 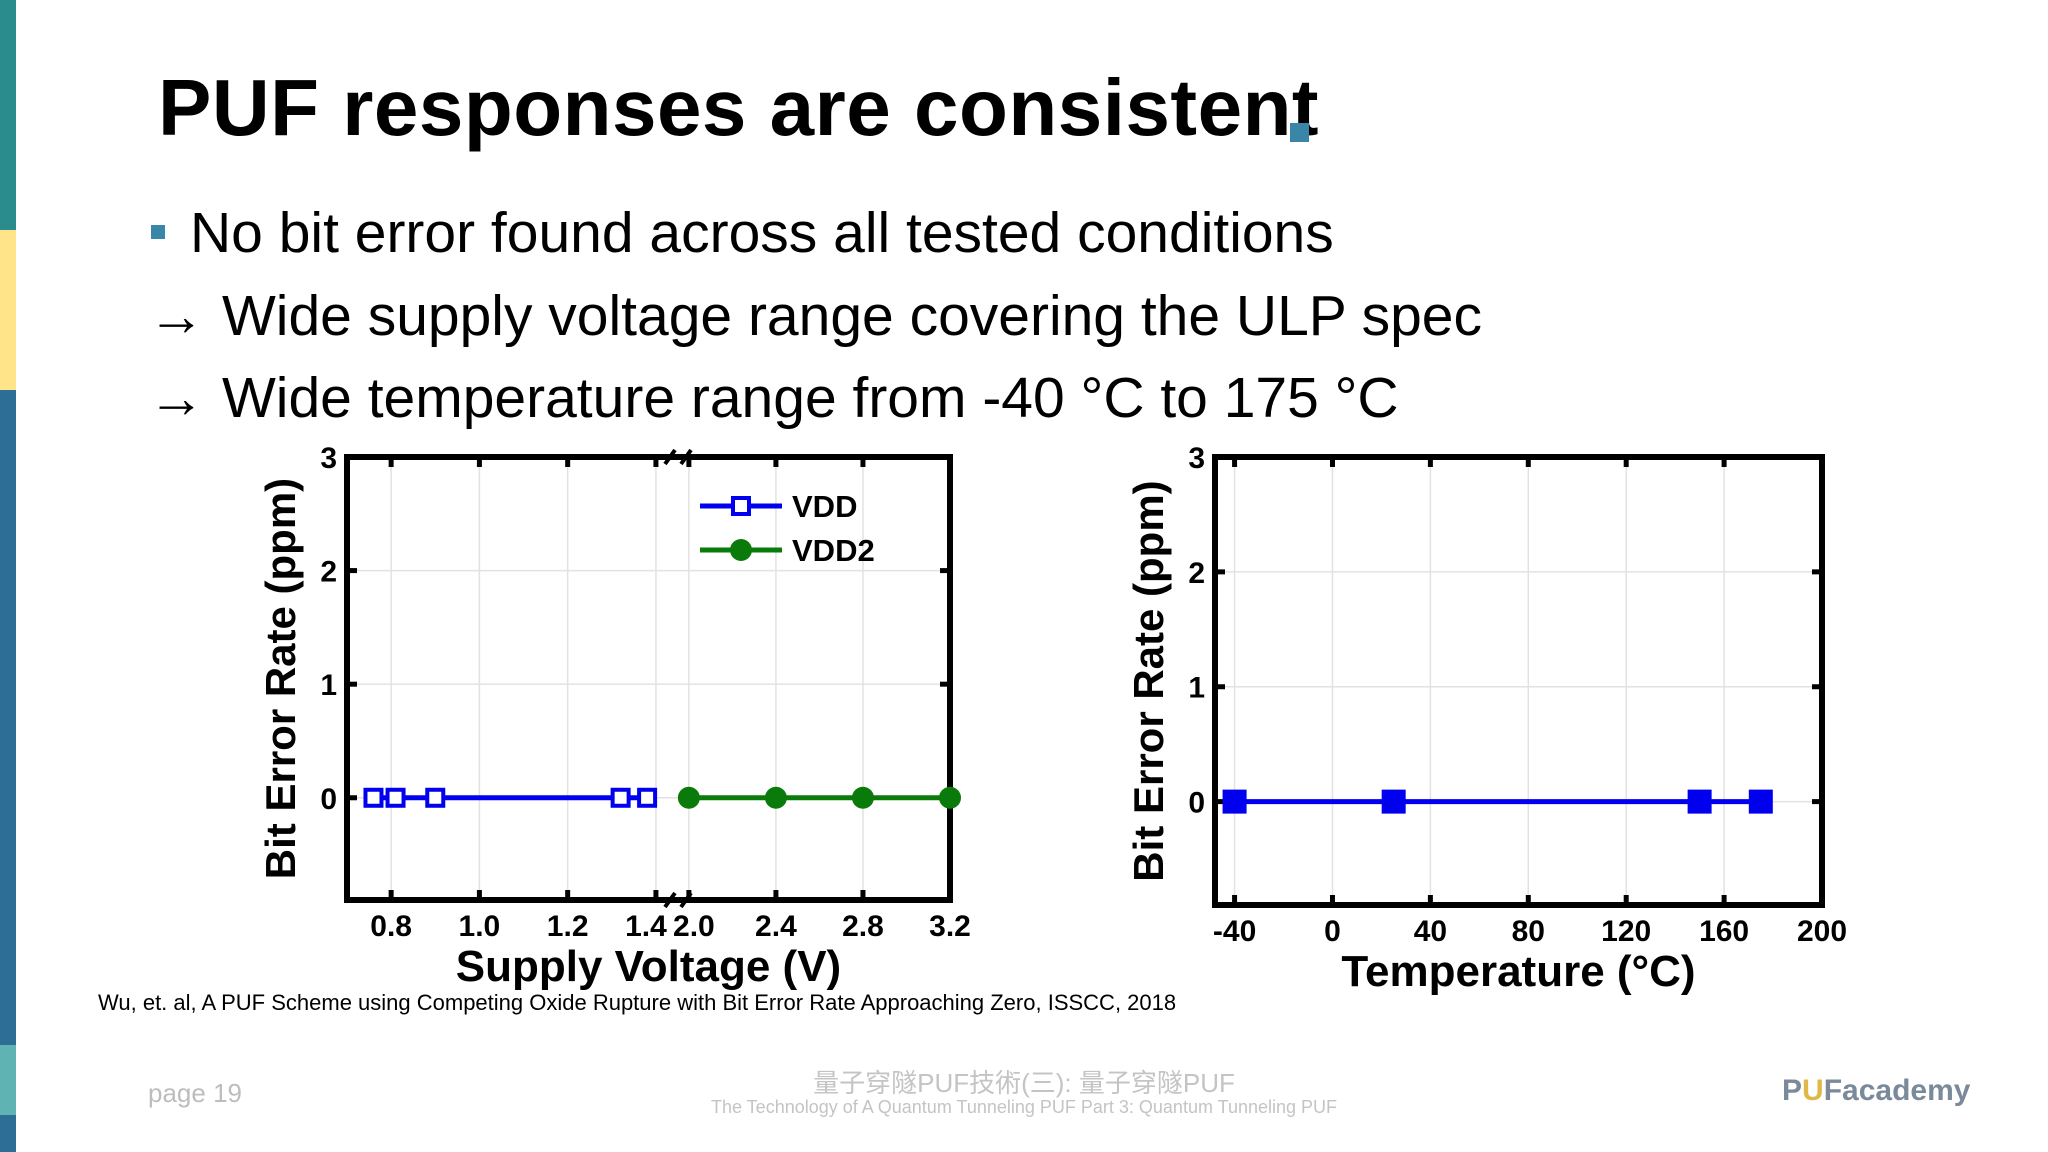 I want to click on x-tick-label: 3.2, so click(x=950, y=926).